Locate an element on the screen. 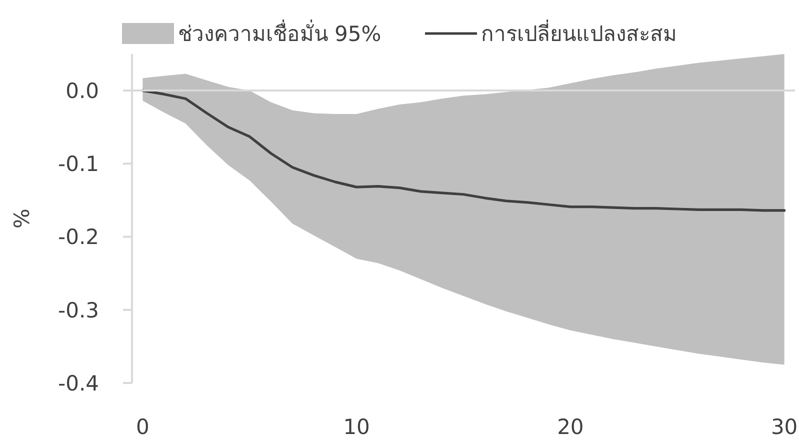  x-tick-label: 30 is located at coordinates (784, 426).